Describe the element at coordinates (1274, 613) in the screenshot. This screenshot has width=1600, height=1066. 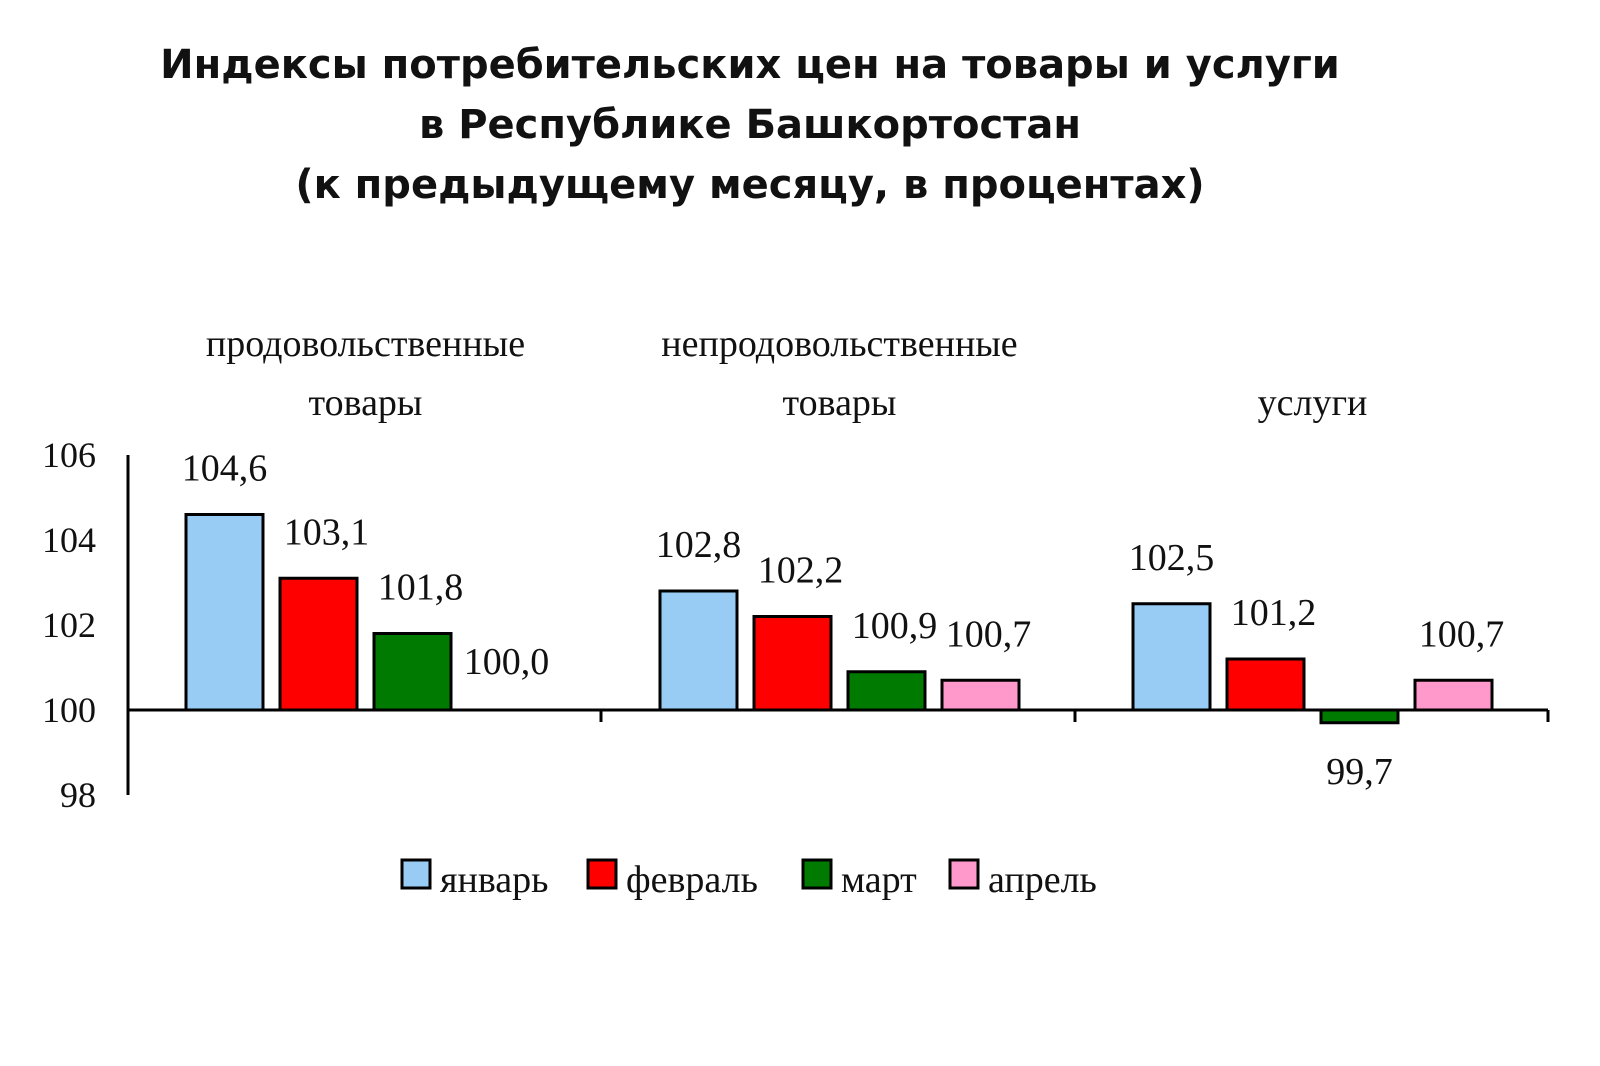
I see `data-label: 101,2` at that location.